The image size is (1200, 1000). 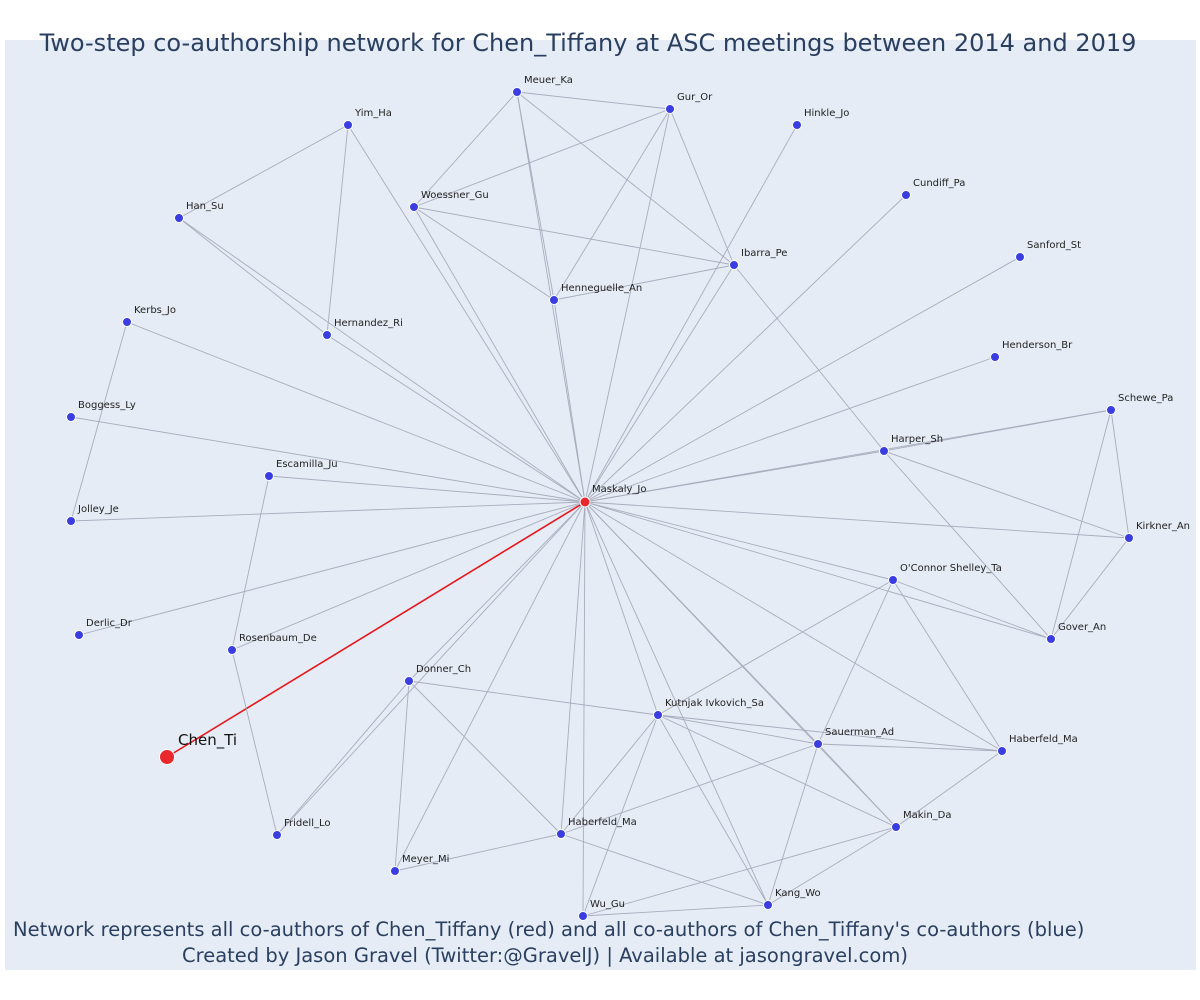 I want to click on node-hernandez-ri, so click(x=327, y=335).